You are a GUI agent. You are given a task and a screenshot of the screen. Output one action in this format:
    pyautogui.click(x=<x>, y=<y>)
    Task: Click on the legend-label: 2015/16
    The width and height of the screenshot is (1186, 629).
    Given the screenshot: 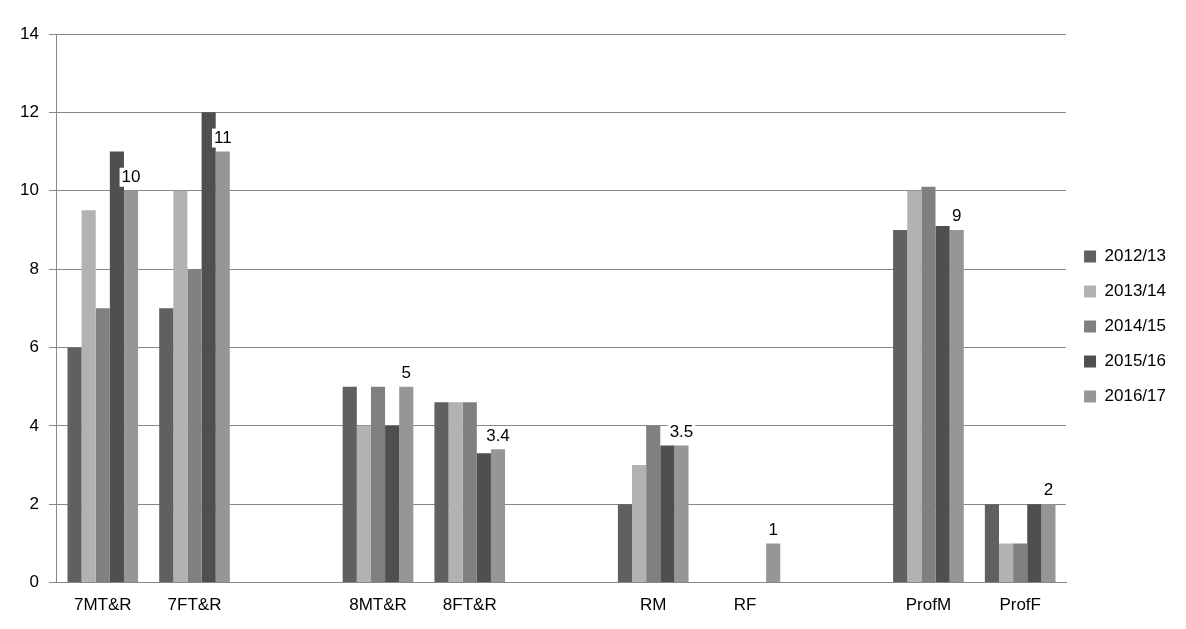 What is the action you would take?
    pyautogui.click(x=1135, y=361)
    